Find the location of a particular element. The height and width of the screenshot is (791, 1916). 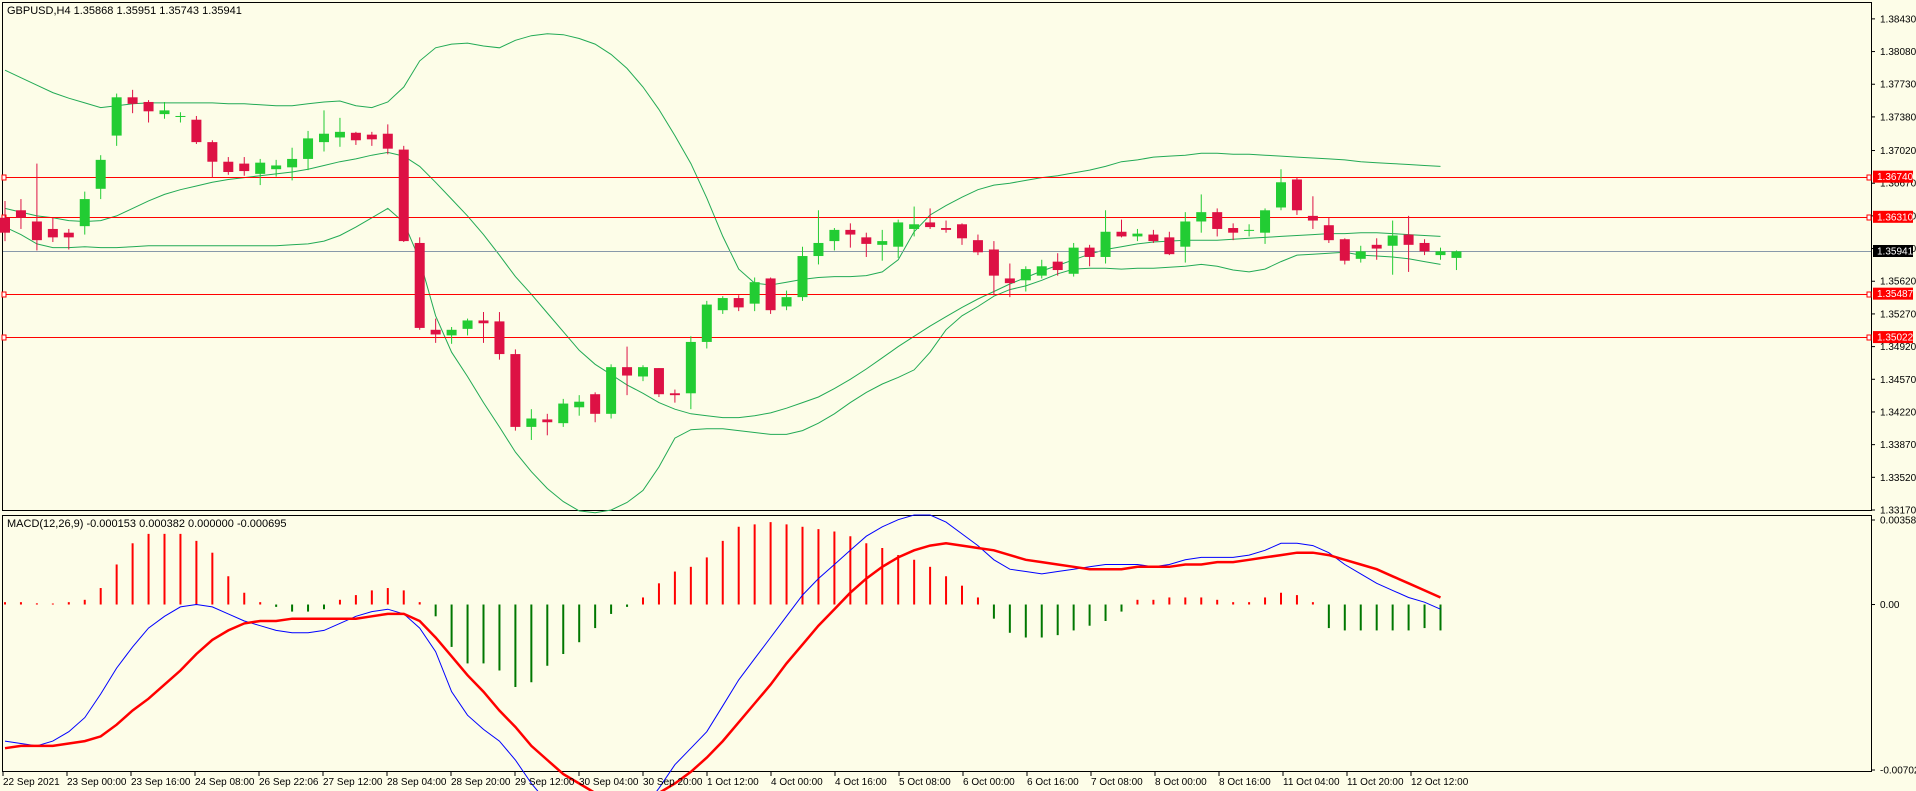

time-tick-label: 8 Oct 16:00 is located at coordinates (1245, 782).